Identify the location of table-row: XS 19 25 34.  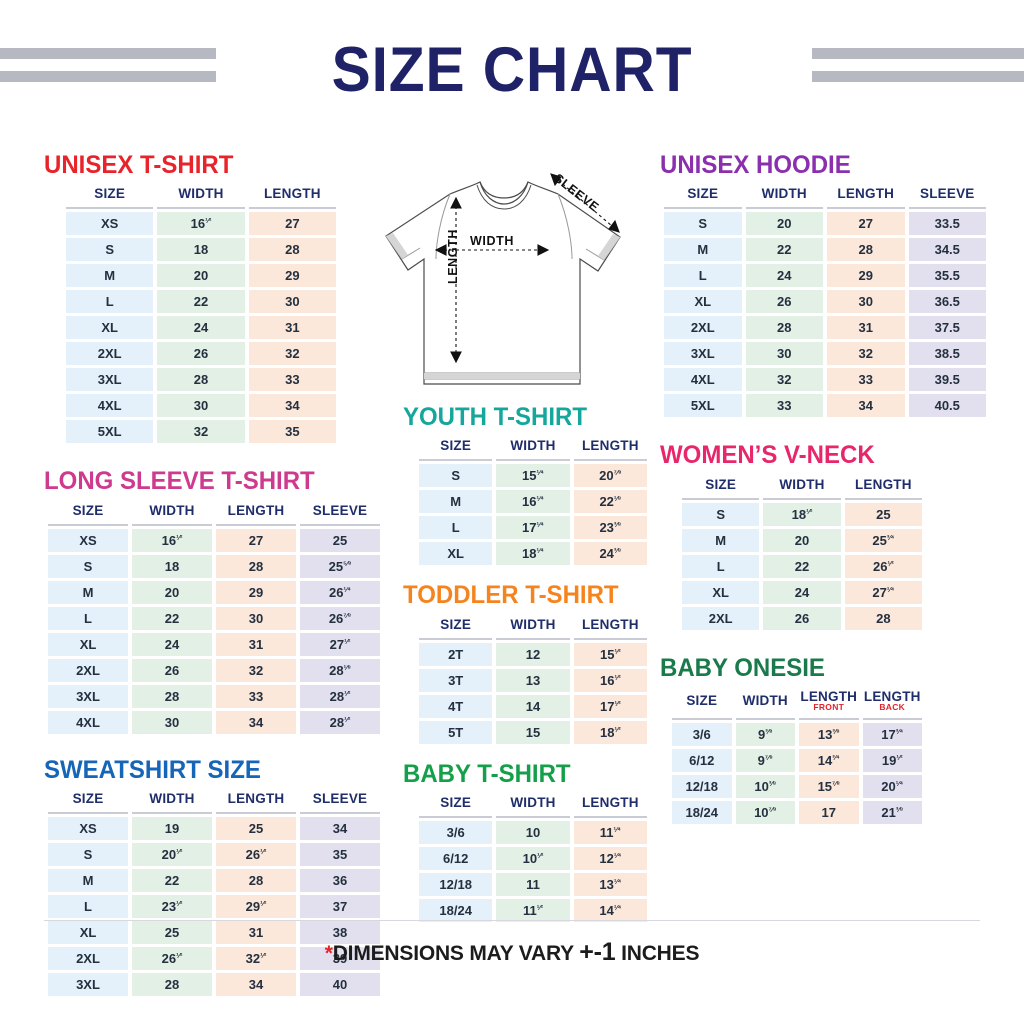
(214, 828).